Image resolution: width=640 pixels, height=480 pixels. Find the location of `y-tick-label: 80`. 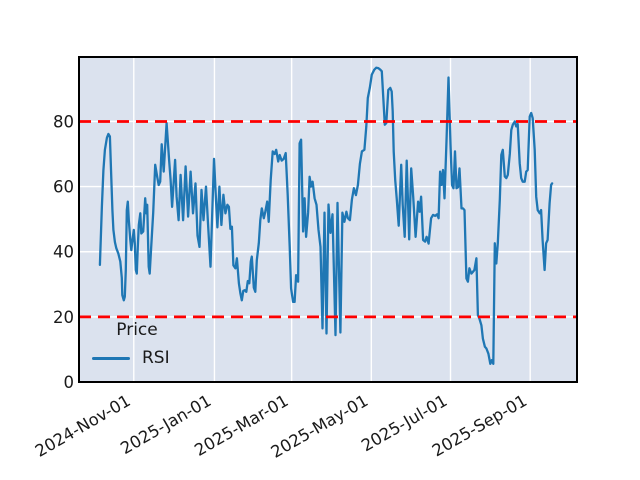

y-tick-label: 80 is located at coordinates (63, 121).